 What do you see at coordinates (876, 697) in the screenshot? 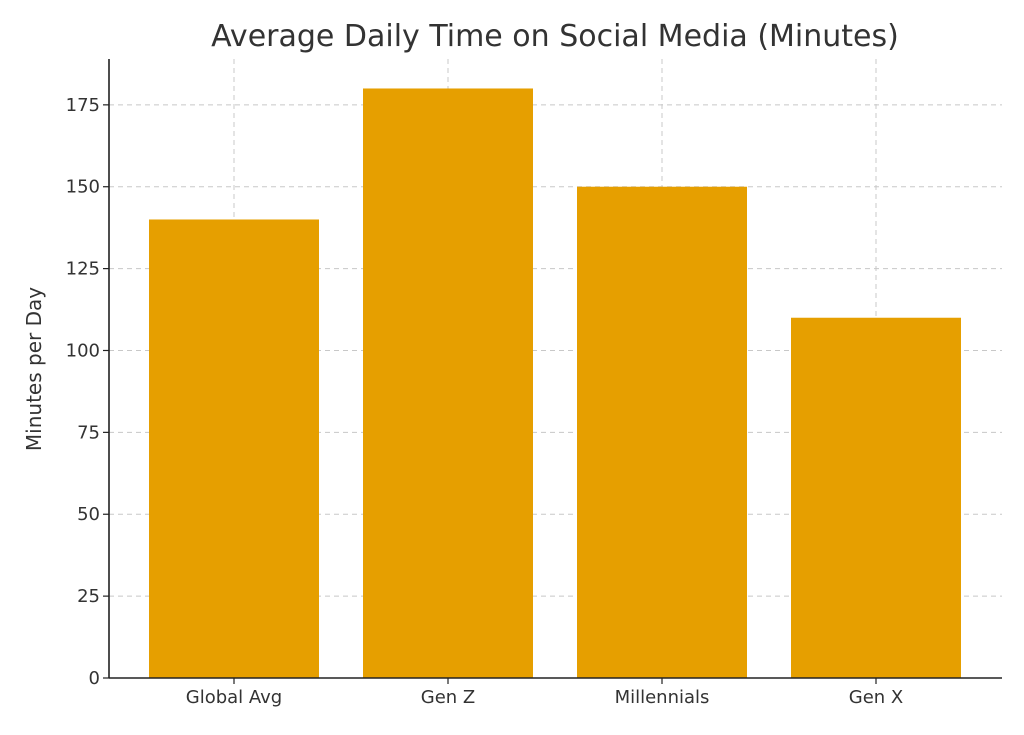
I see `x-tick-label: Gen X` at bounding box center [876, 697].